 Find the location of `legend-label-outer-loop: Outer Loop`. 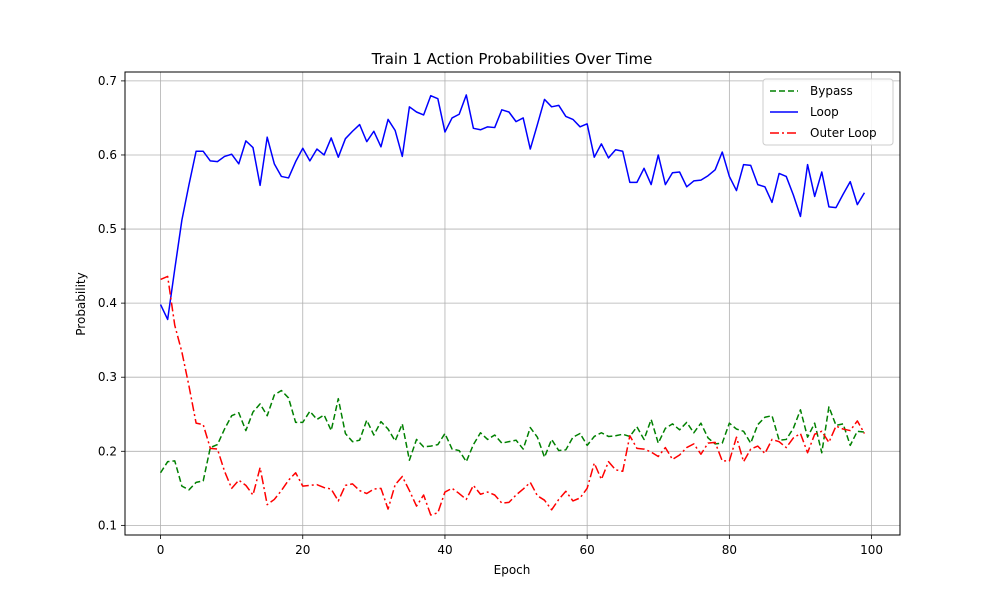

legend-label-outer-loop: Outer Loop is located at coordinates (843, 133).